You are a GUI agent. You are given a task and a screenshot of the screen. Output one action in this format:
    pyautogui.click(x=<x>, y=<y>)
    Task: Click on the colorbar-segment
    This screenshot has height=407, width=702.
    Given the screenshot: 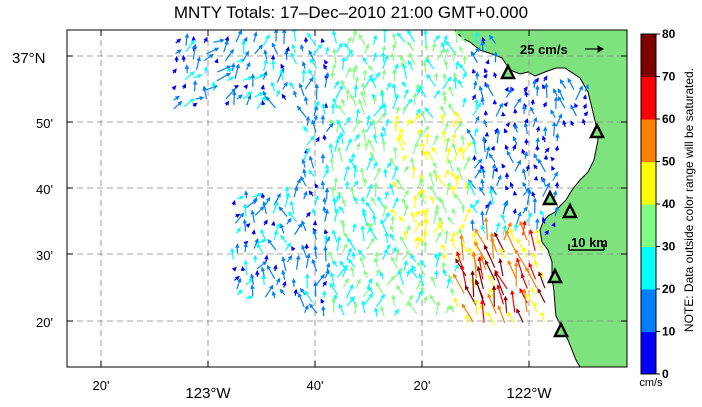 What is the action you would take?
    pyautogui.click(x=648, y=98)
    